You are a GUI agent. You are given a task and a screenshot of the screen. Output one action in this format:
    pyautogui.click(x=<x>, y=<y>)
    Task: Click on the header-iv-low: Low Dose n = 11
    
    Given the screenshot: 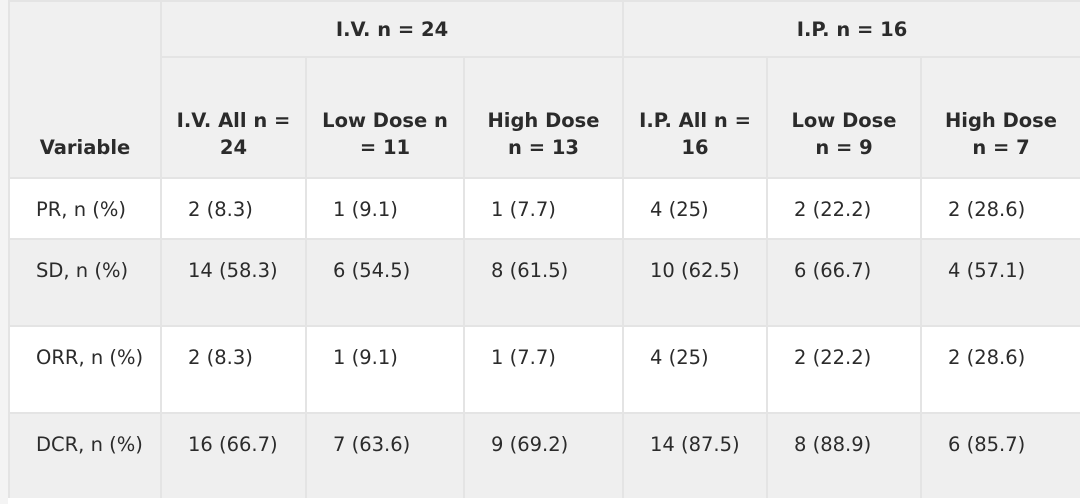 What is the action you would take?
    pyautogui.click(x=385, y=117)
    